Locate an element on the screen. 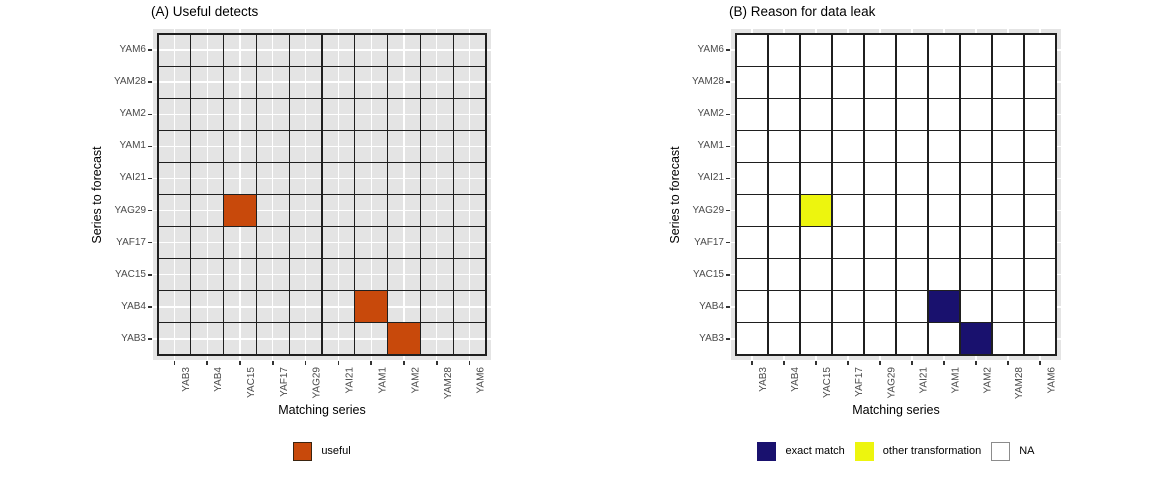  legend-A: useful is located at coordinates (322, 451).